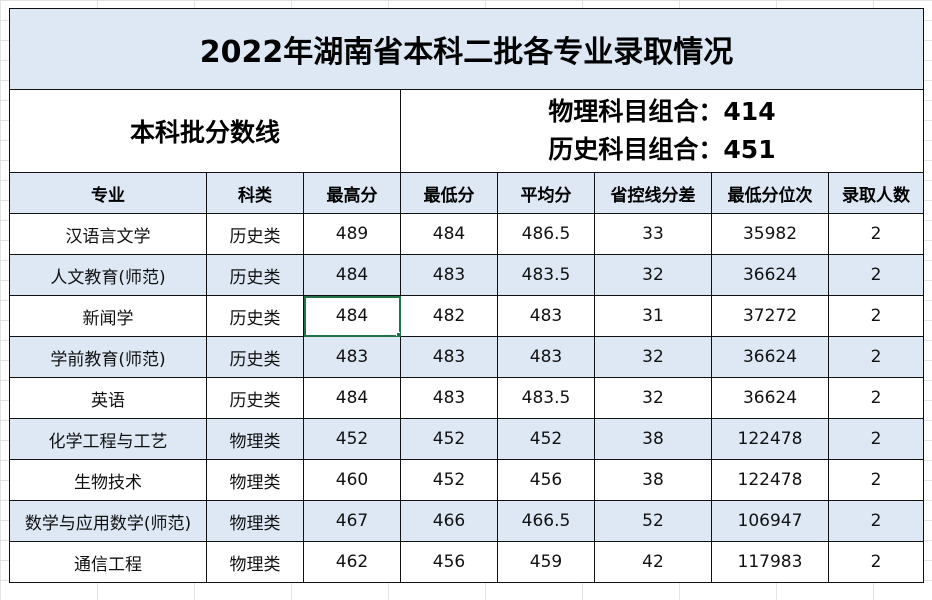 This screenshot has height=600, width=932. Describe the element at coordinates (108, 398) in the screenshot. I see `cell-major: 英语` at that location.